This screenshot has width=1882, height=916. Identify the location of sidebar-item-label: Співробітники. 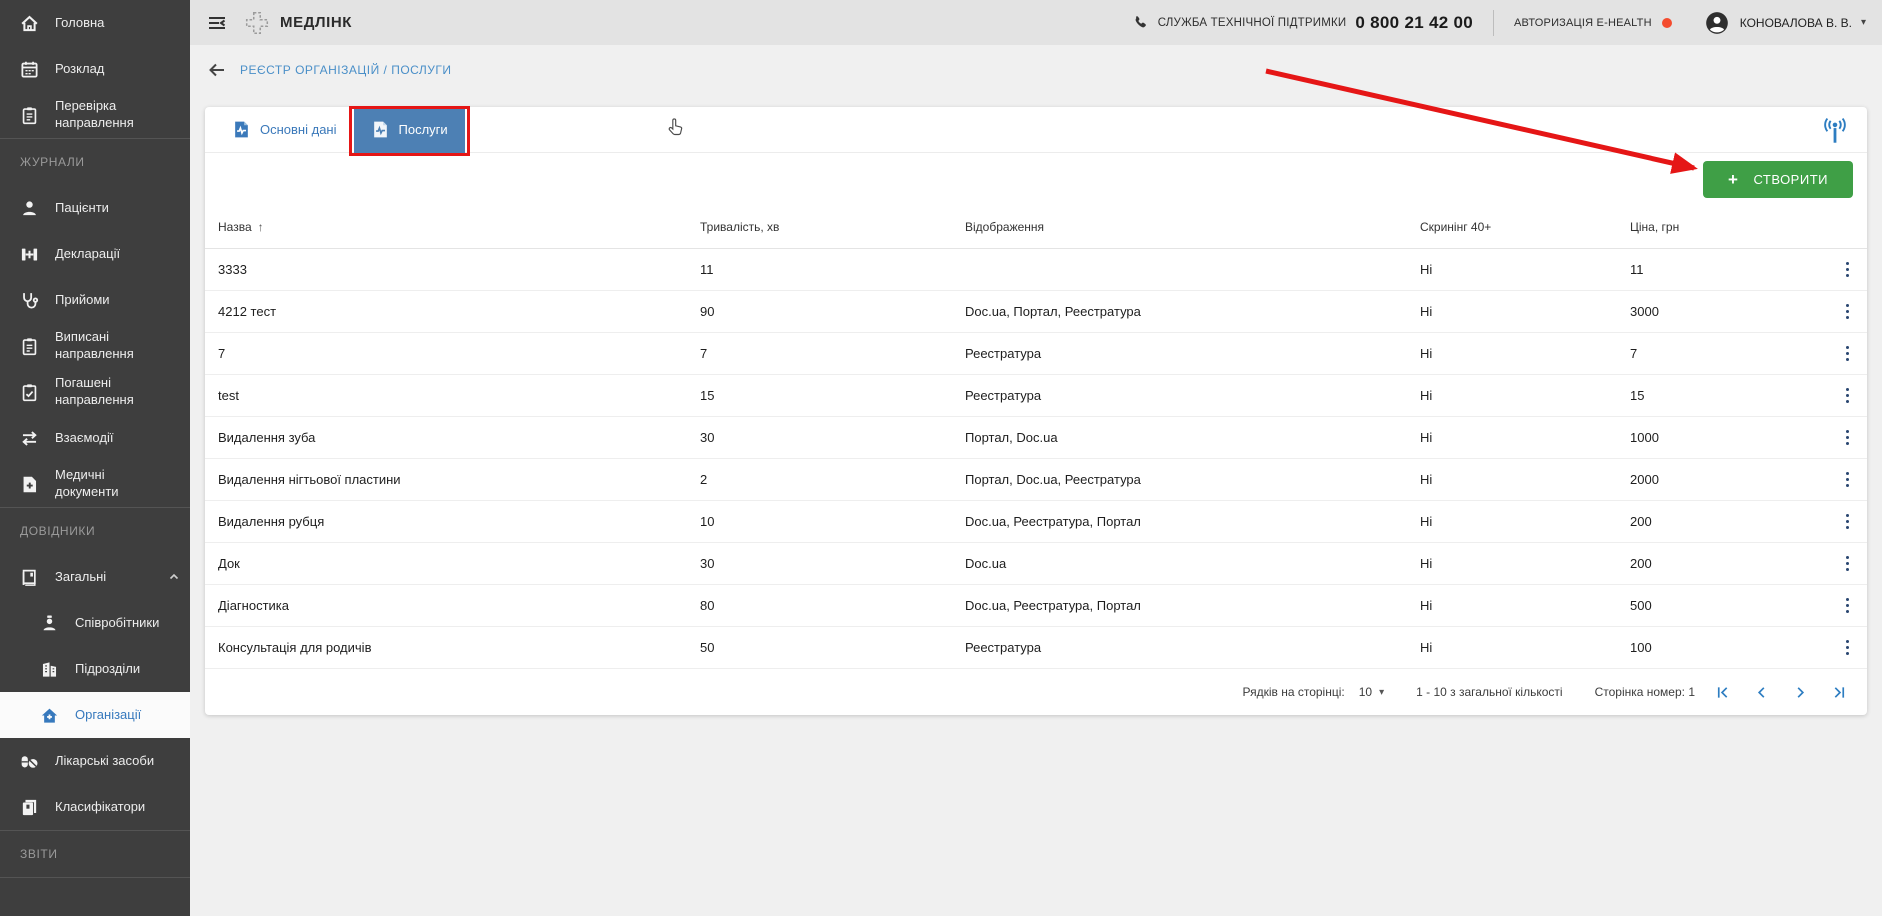
(117, 622).